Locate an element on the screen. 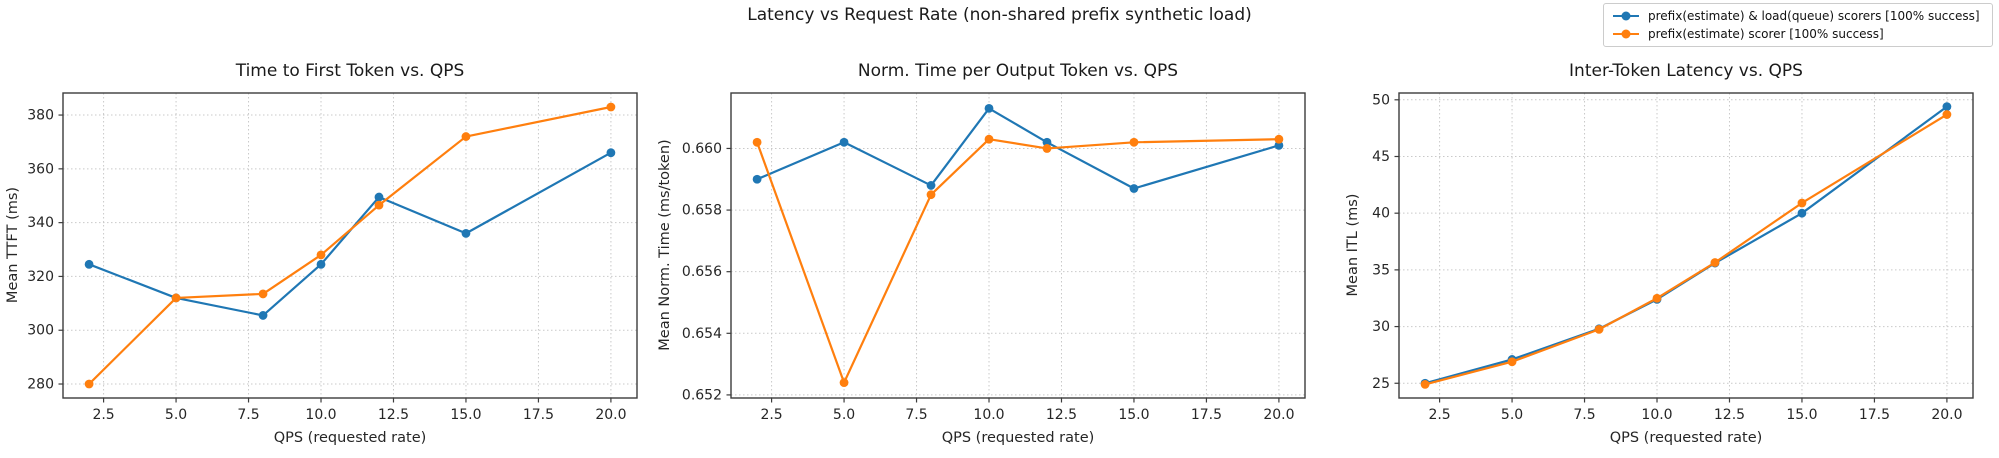 The width and height of the screenshot is (1999, 458). y-tick-label: 35 is located at coordinates (1381, 270).